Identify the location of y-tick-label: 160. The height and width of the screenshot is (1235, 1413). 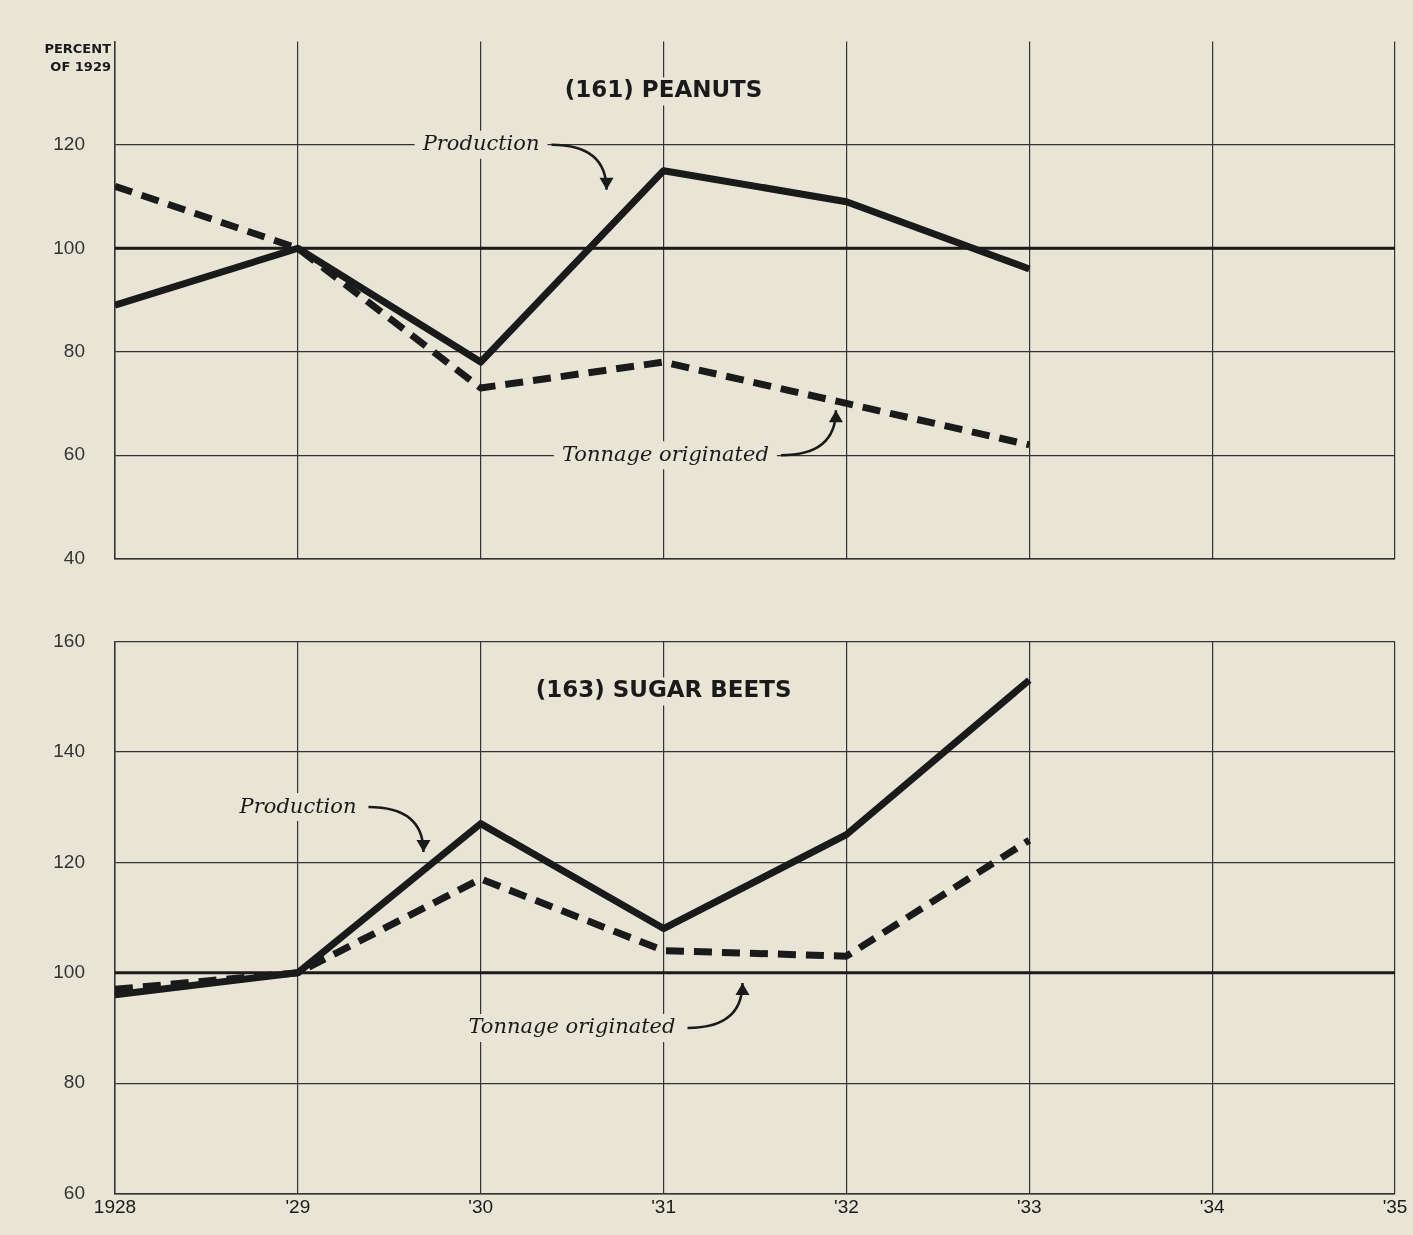
(69, 640).